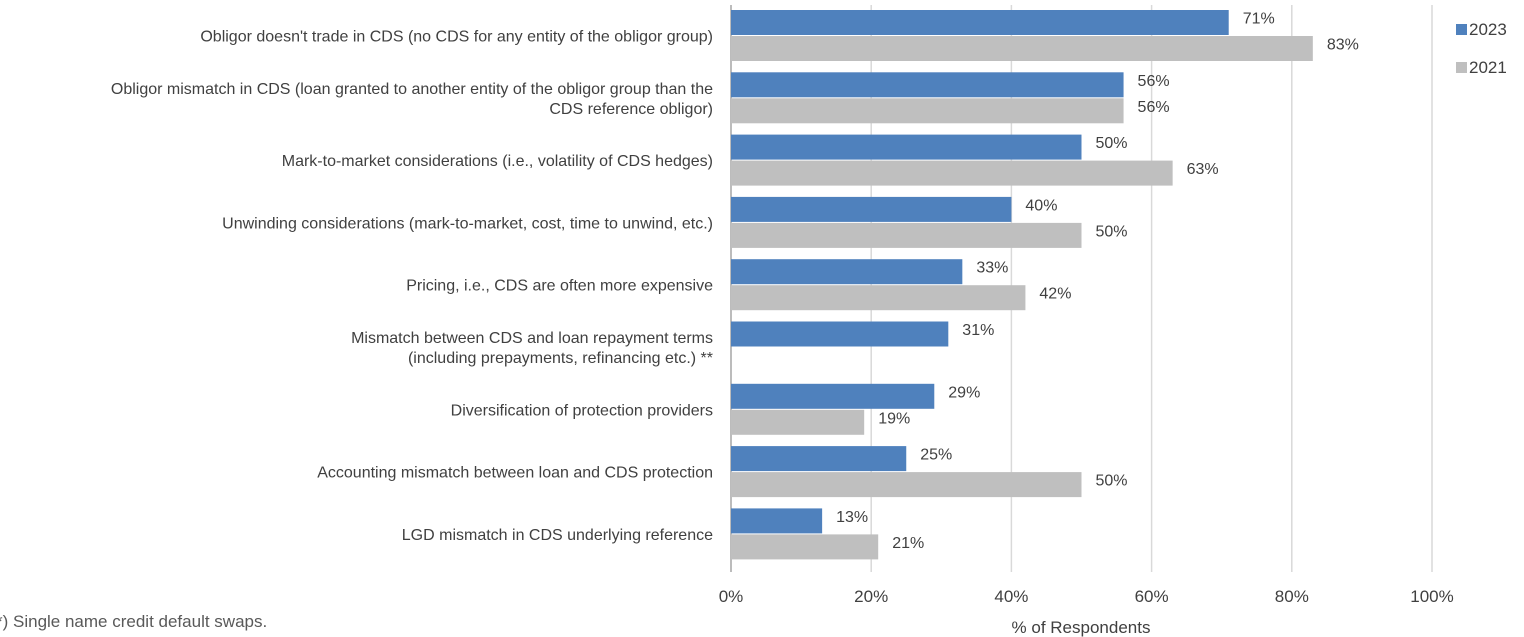 The image size is (1524, 637). What do you see at coordinates (1154, 81) in the screenshot?
I see `data-label-2023: 56%` at bounding box center [1154, 81].